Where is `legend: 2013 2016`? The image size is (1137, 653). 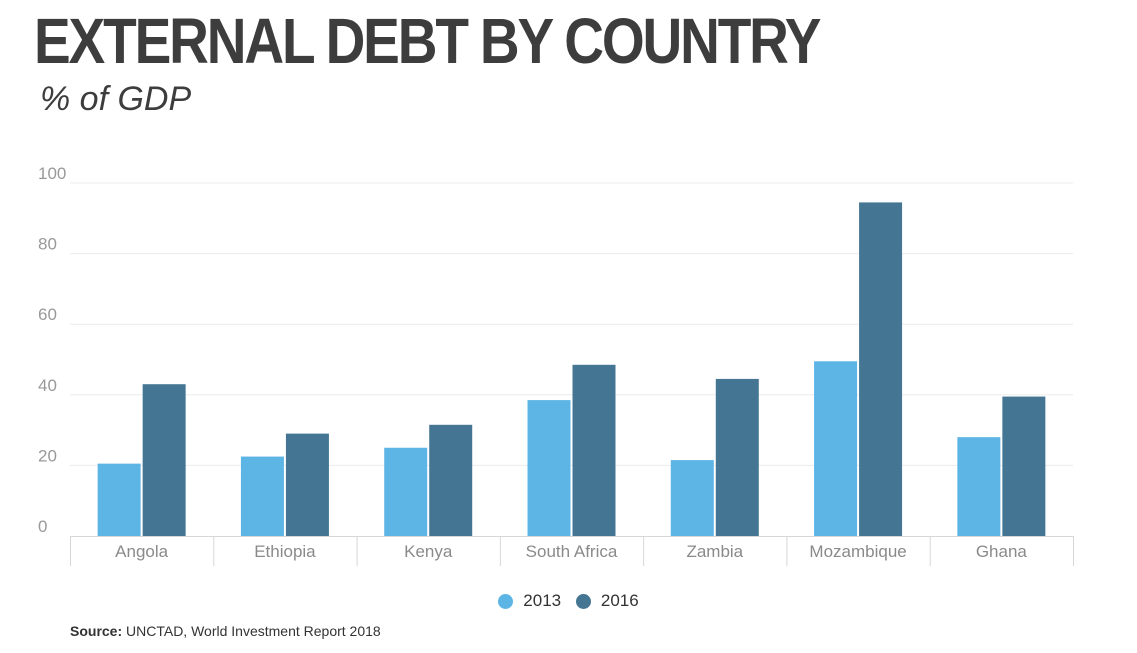 legend: 2013 2016 is located at coordinates (568, 602).